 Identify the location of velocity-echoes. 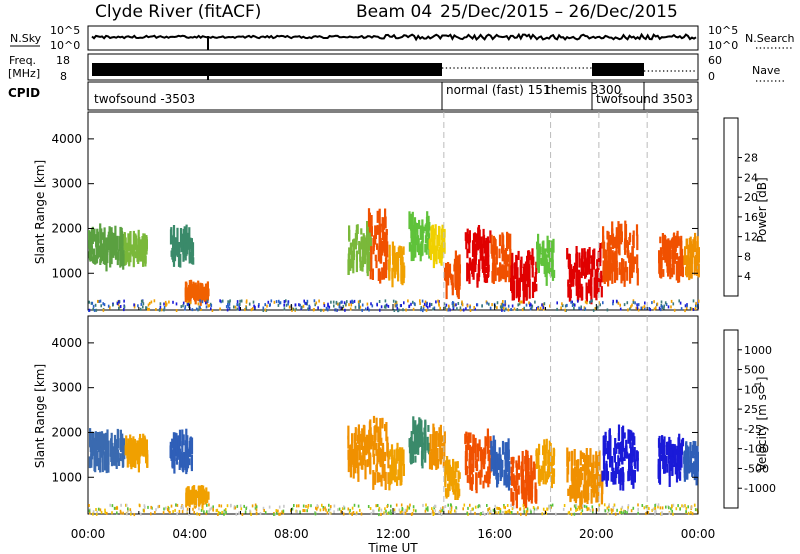
(393, 462).